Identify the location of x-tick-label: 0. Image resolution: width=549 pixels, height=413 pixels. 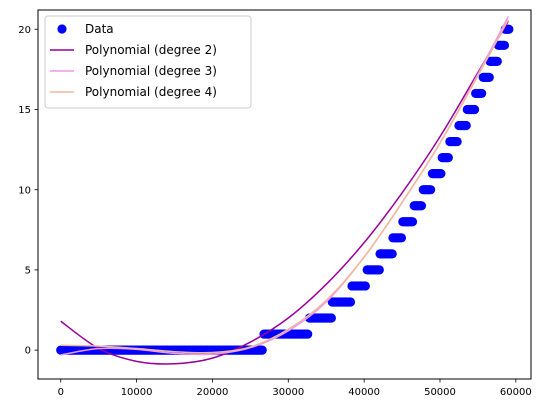
(61, 392).